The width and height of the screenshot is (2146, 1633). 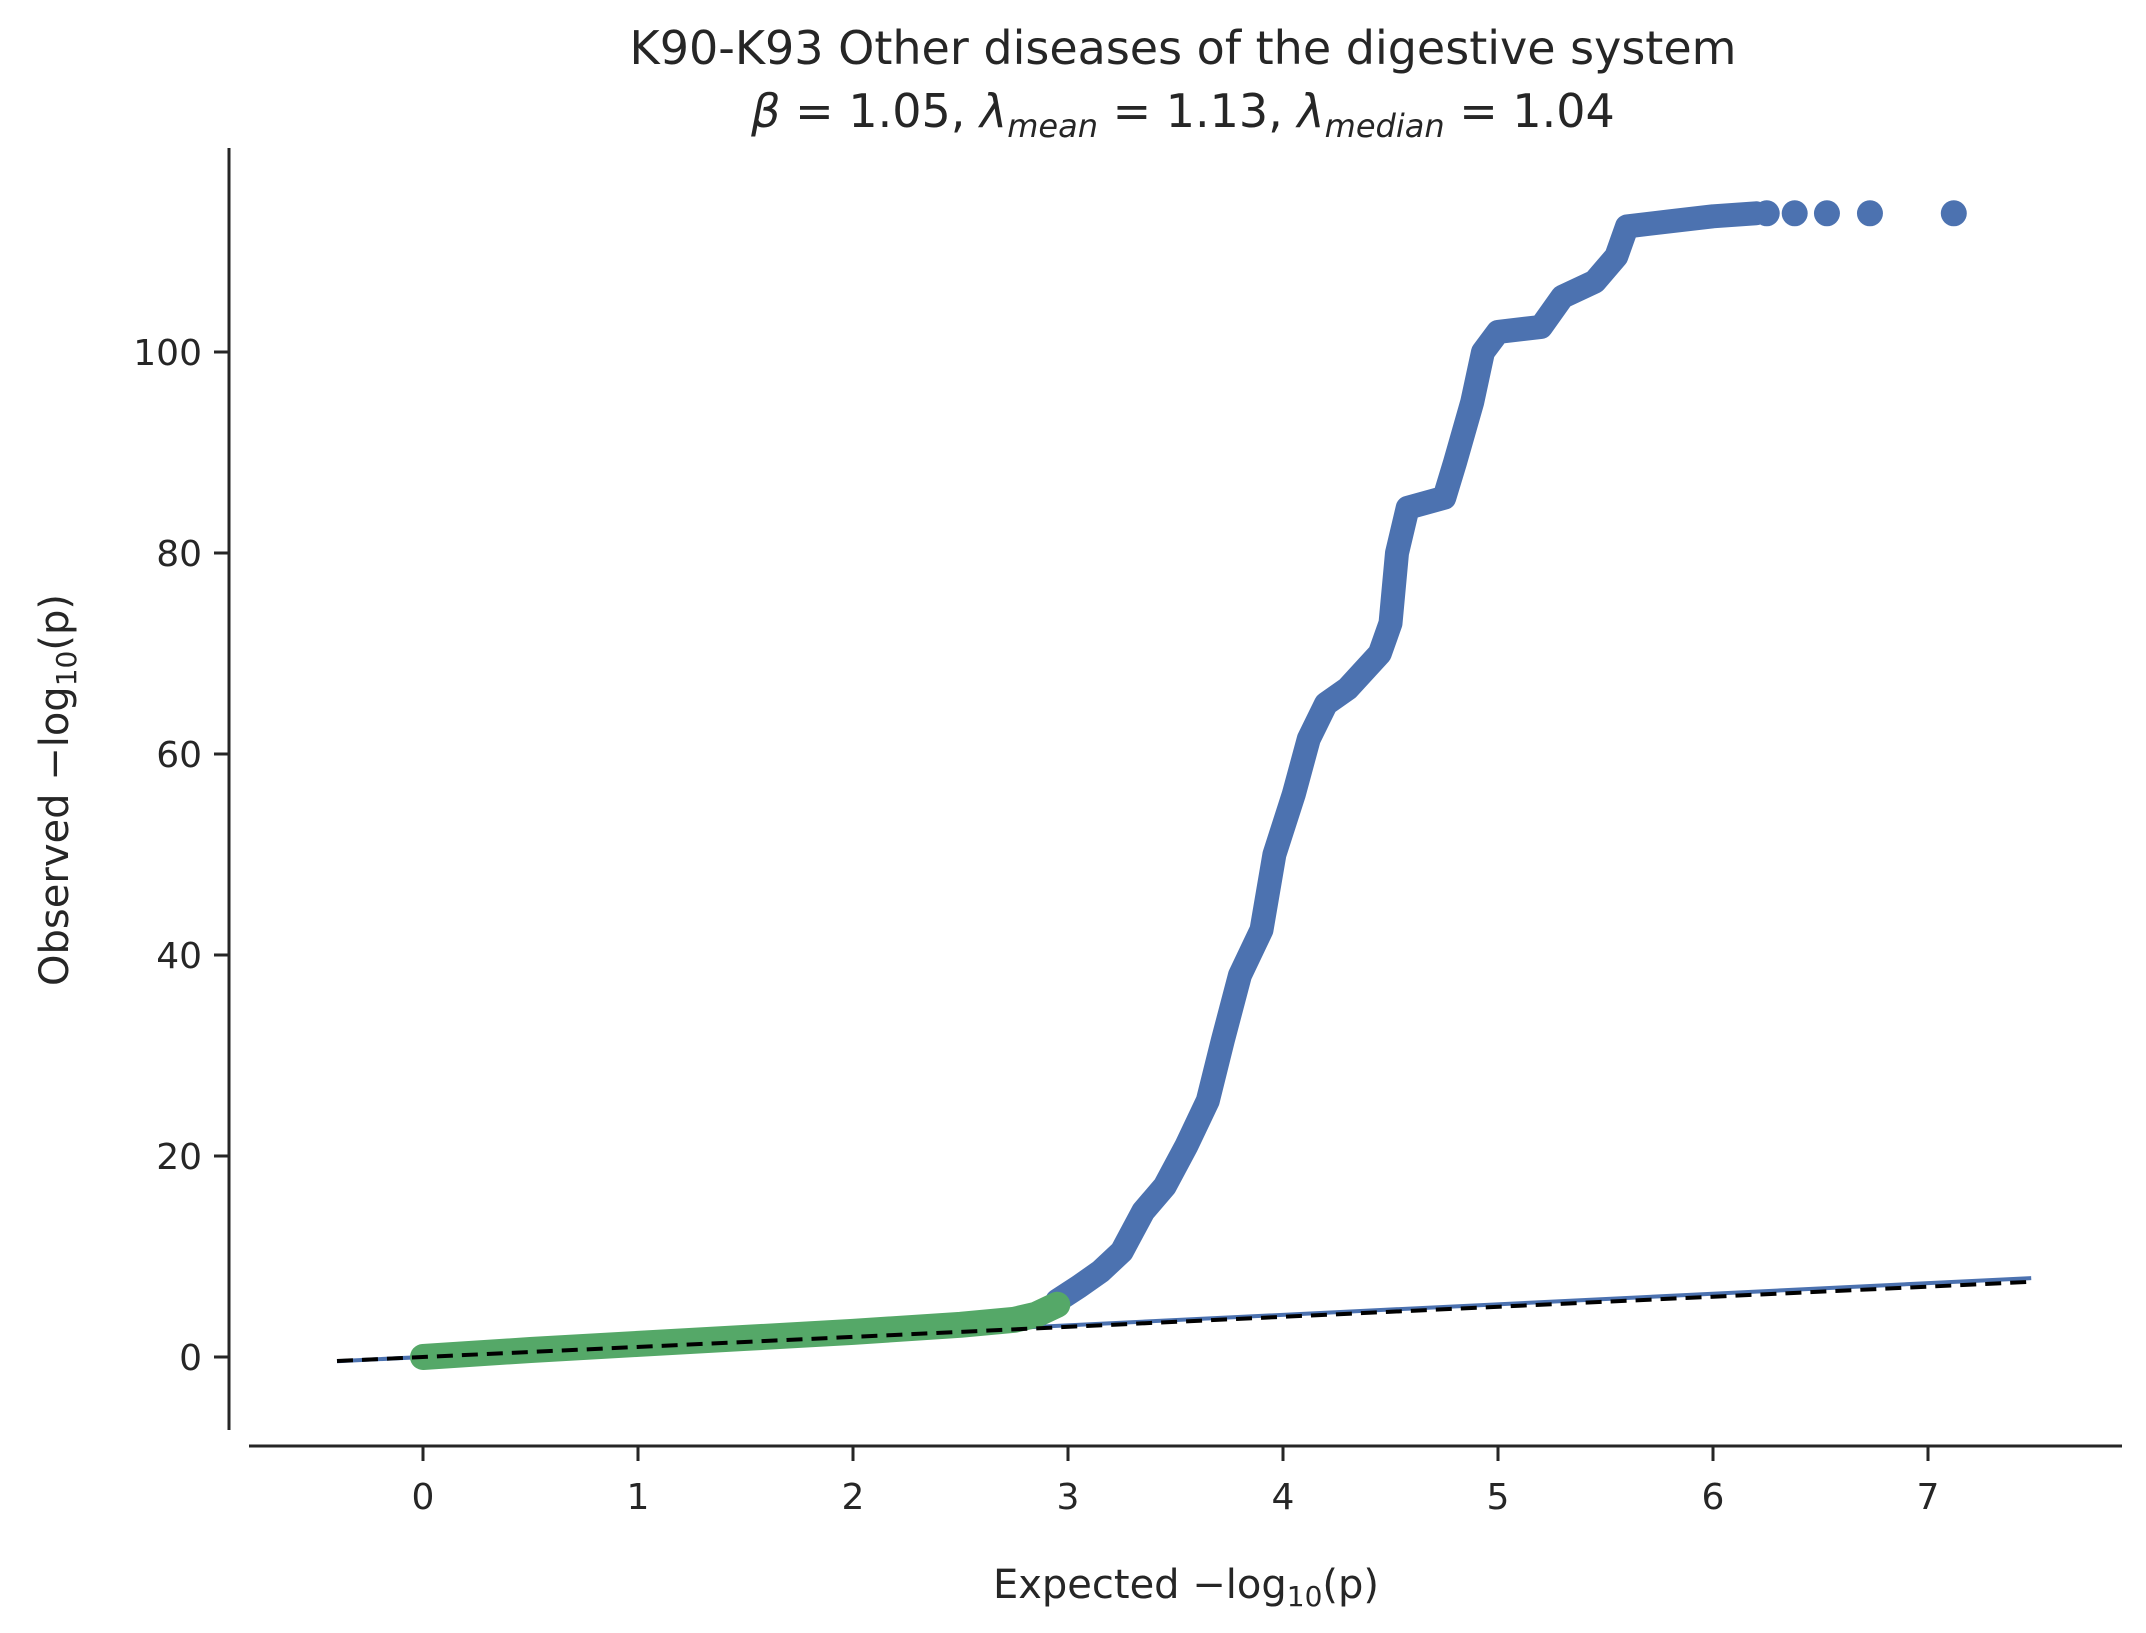 What do you see at coordinates (740, 1330) in the screenshot?
I see `green-series-curve` at bounding box center [740, 1330].